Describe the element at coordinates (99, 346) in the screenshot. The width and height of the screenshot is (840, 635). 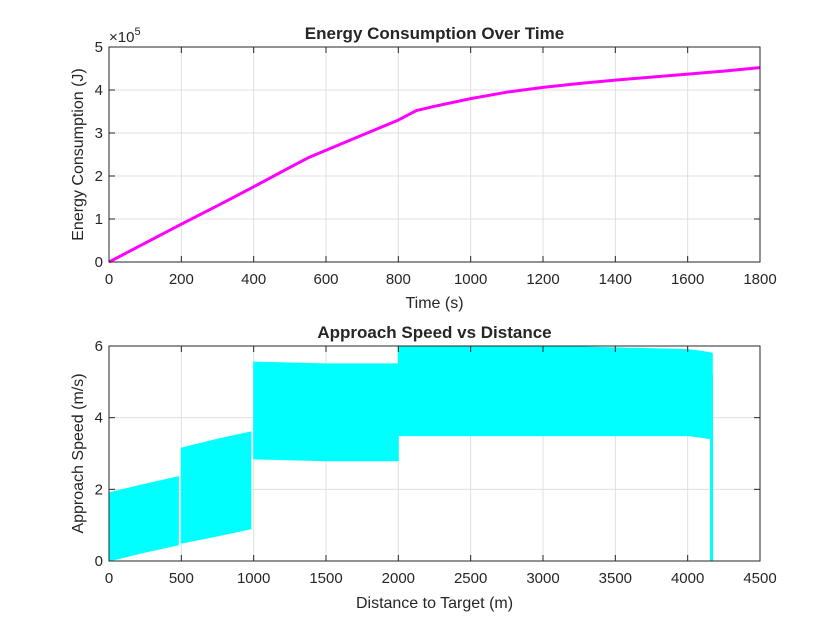
I see `speed-y-tick-label: 6` at that location.